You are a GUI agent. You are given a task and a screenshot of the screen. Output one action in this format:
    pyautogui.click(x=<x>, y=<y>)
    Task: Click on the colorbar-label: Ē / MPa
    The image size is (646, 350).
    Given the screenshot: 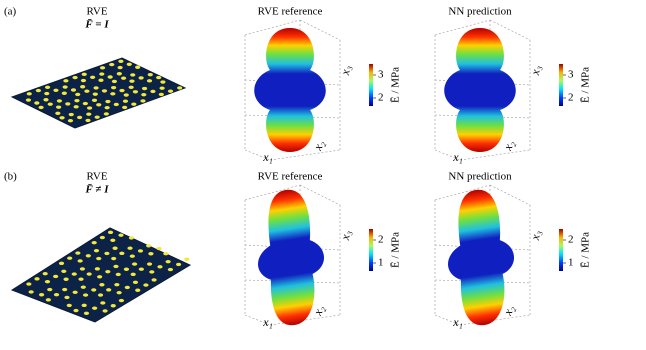 What is the action you would take?
    pyautogui.click(x=396, y=250)
    